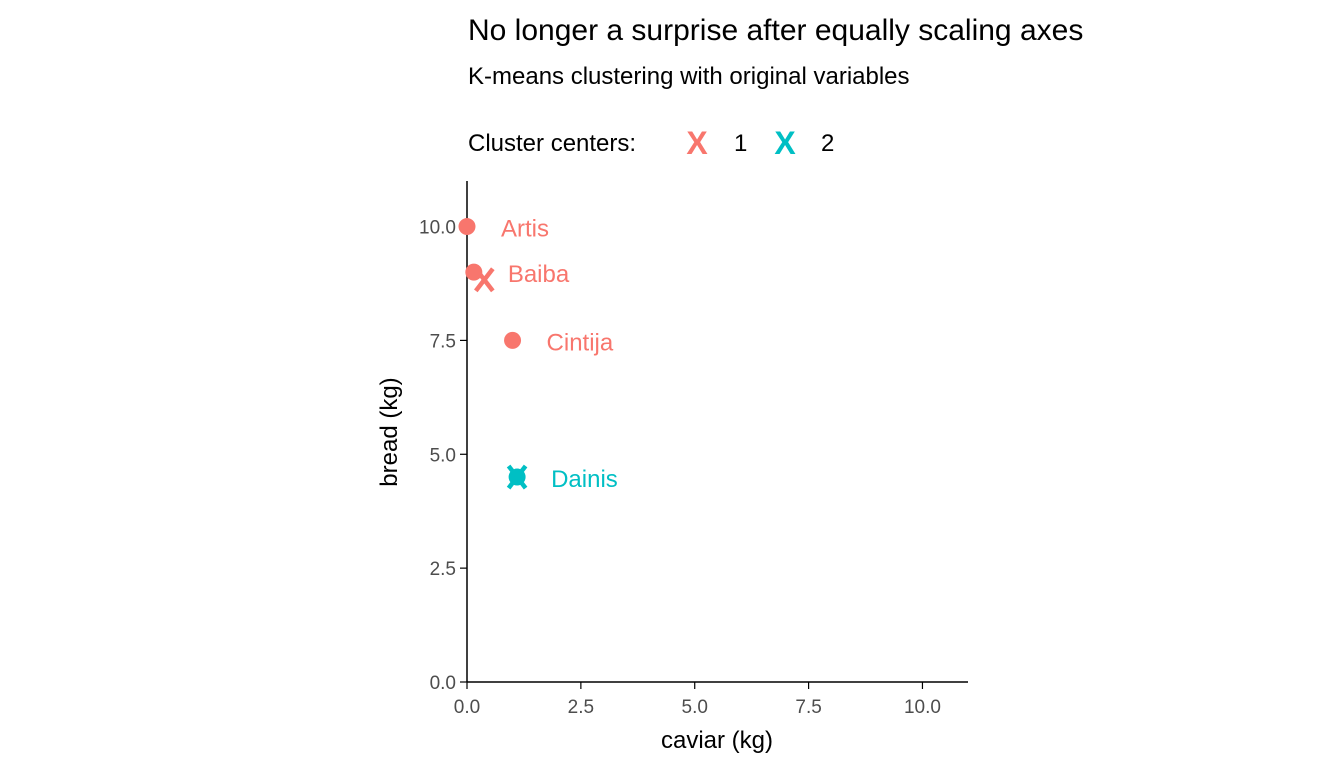 The width and height of the screenshot is (1344, 768). What do you see at coordinates (584, 479) in the screenshot?
I see `point-label: Dainis` at bounding box center [584, 479].